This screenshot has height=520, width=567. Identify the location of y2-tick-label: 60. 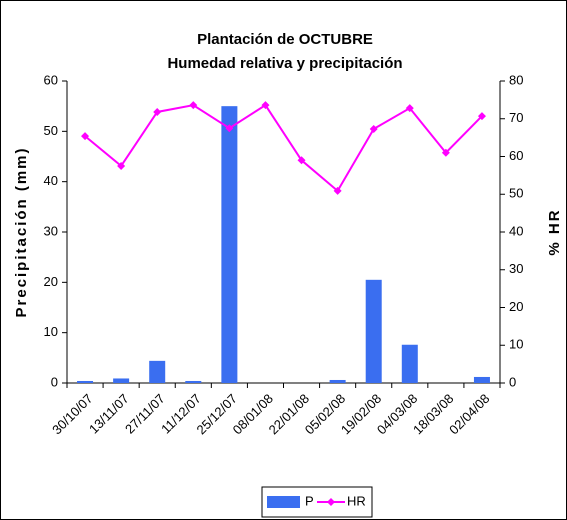
(516, 155).